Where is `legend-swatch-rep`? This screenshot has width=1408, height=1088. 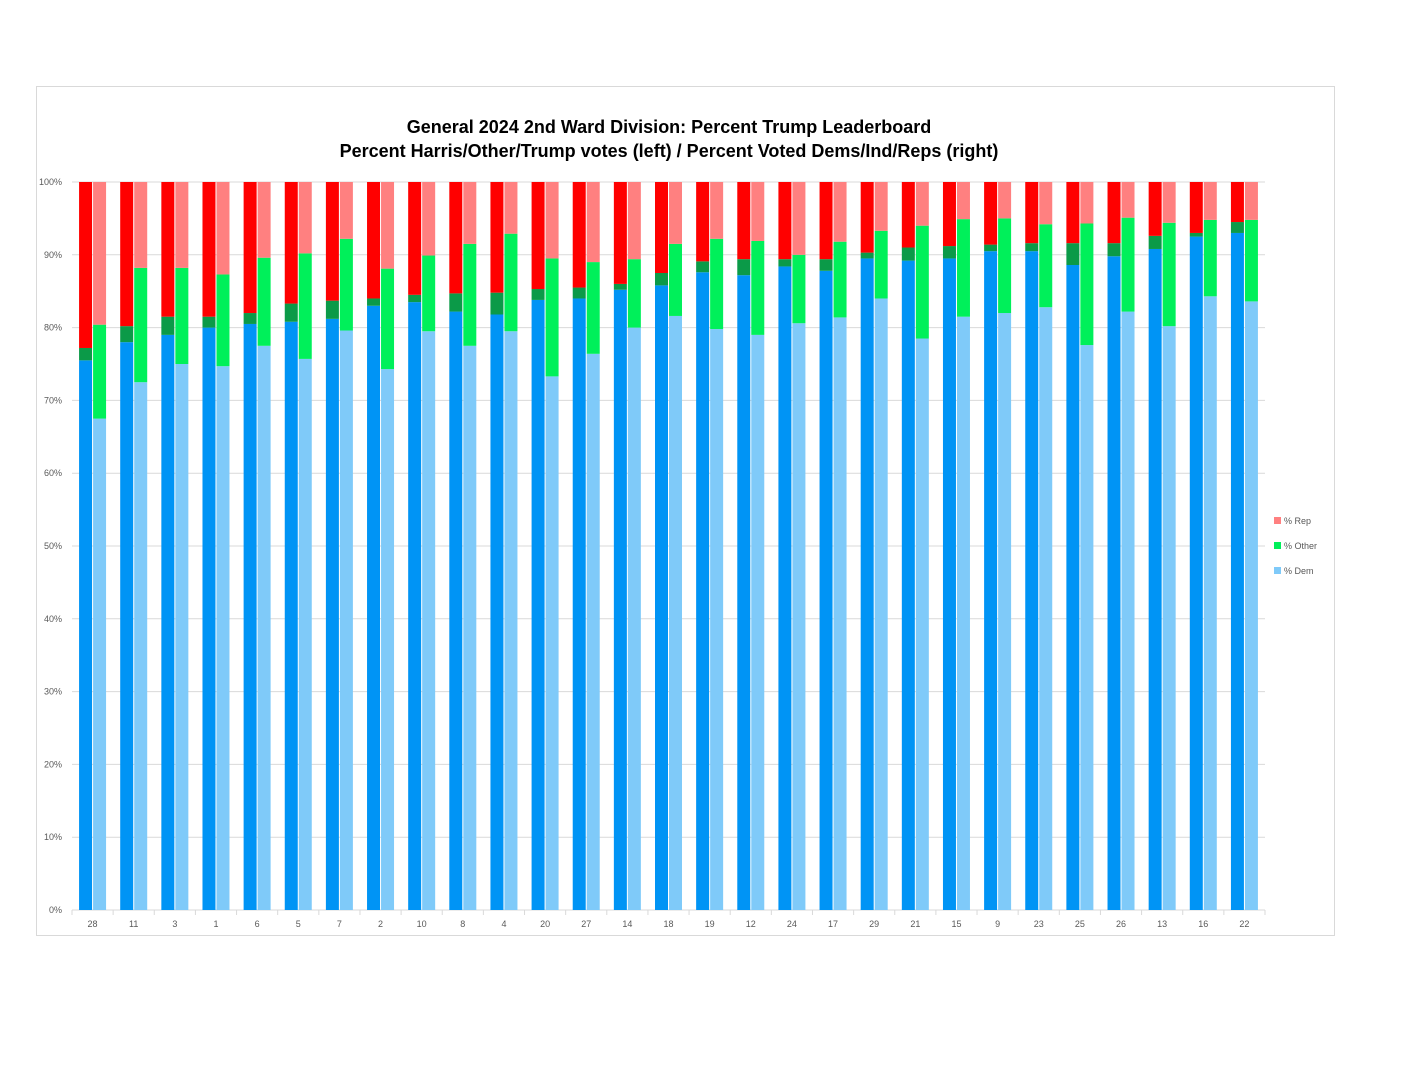 legend-swatch-rep is located at coordinates (1277, 520).